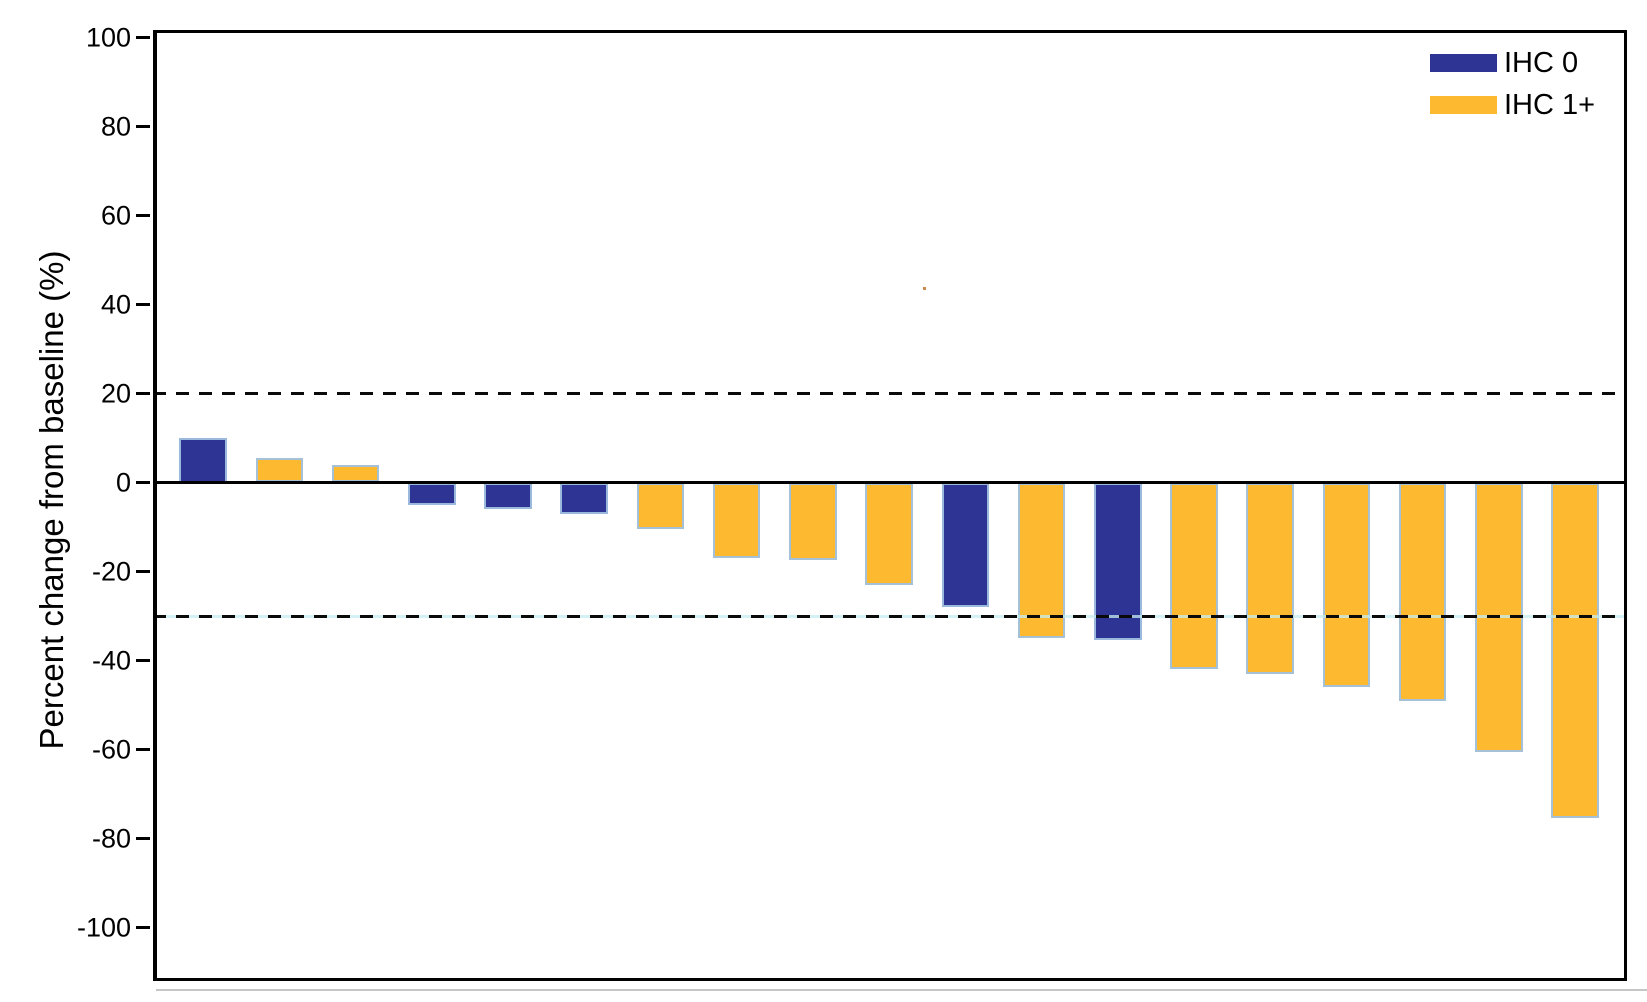 The width and height of the screenshot is (1647, 1002). Describe the element at coordinates (1463, 105) in the screenshot. I see `legend-swatch-ihc1plus` at that location.